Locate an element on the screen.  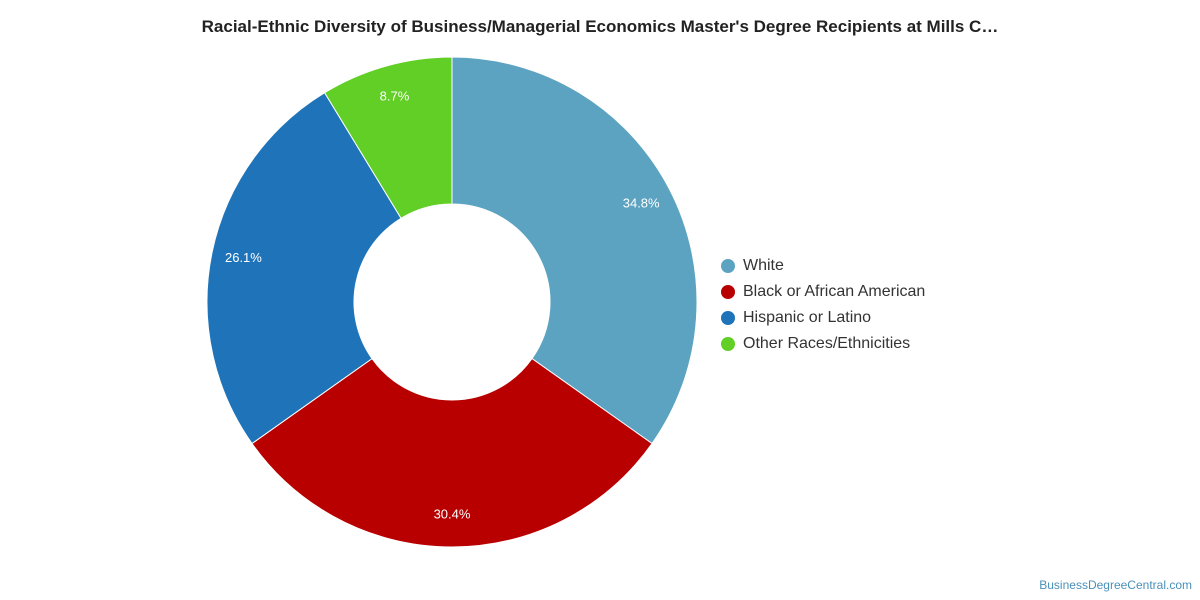
legend-item-white: White is located at coordinates (823, 266).